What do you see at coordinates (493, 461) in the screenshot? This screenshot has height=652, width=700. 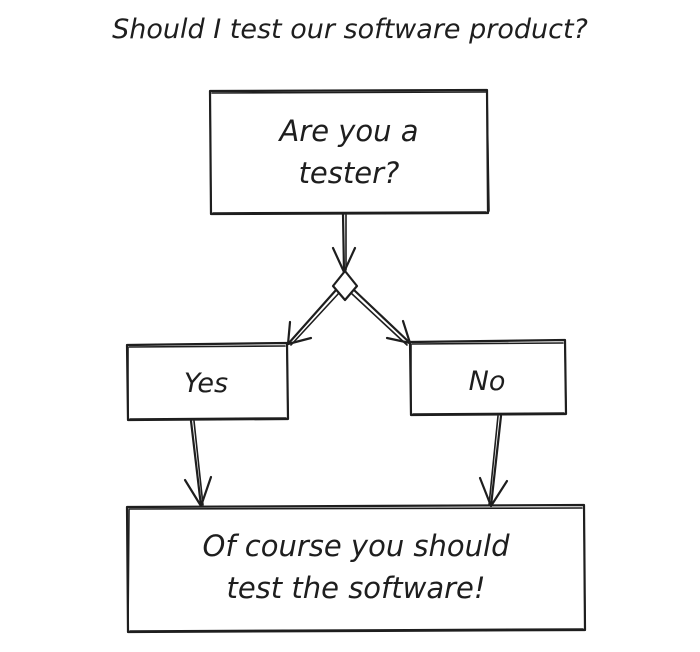 I see `arrow-no-to-result` at bounding box center [493, 461].